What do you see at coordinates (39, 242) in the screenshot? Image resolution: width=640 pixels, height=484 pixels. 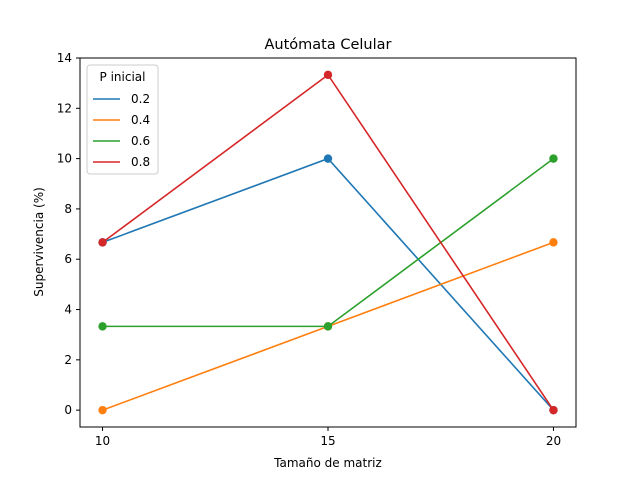 I see `y-axis-label: Supervivencia (%)` at bounding box center [39, 242].